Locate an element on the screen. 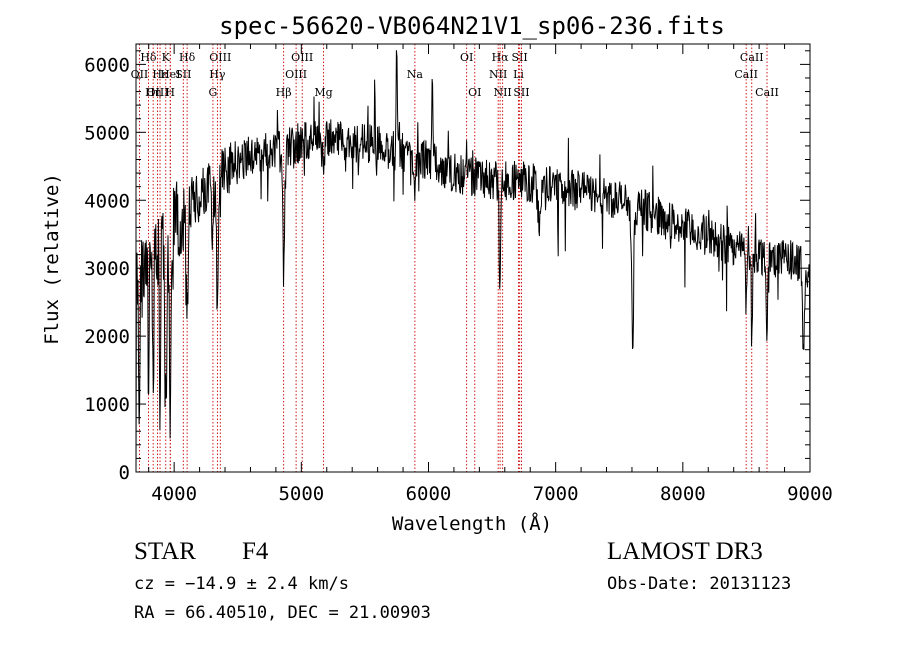 The image size is (900, 649). line-label: K is located at coordinates (166, 57).